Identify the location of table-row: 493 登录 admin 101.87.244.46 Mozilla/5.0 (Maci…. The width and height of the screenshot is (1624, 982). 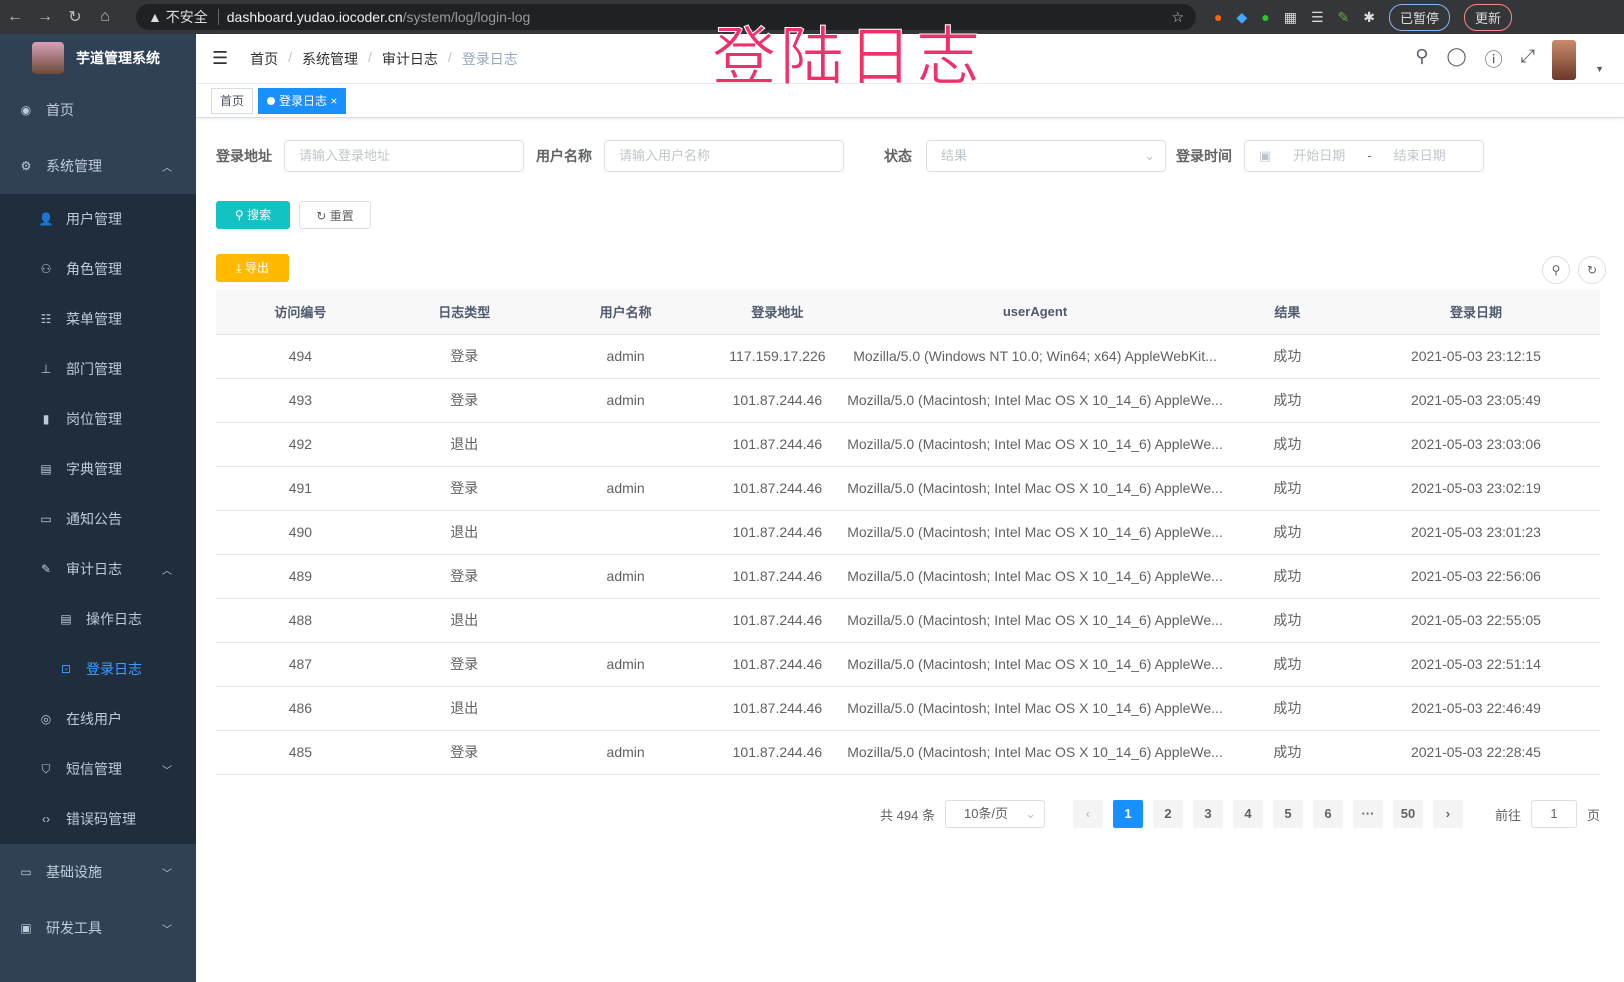
(908, 400).